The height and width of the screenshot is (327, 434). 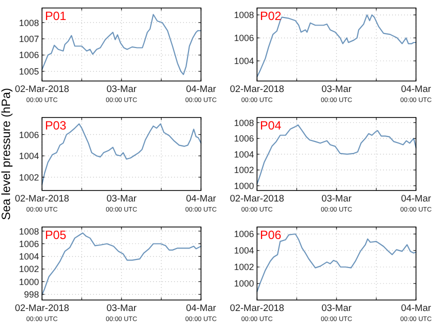 I want to click on chart-title: P01, so click(x=56, y=16).